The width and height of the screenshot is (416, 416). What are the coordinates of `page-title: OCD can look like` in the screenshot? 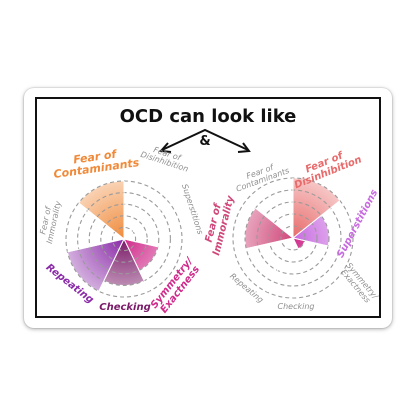 It's located at (208, 116).